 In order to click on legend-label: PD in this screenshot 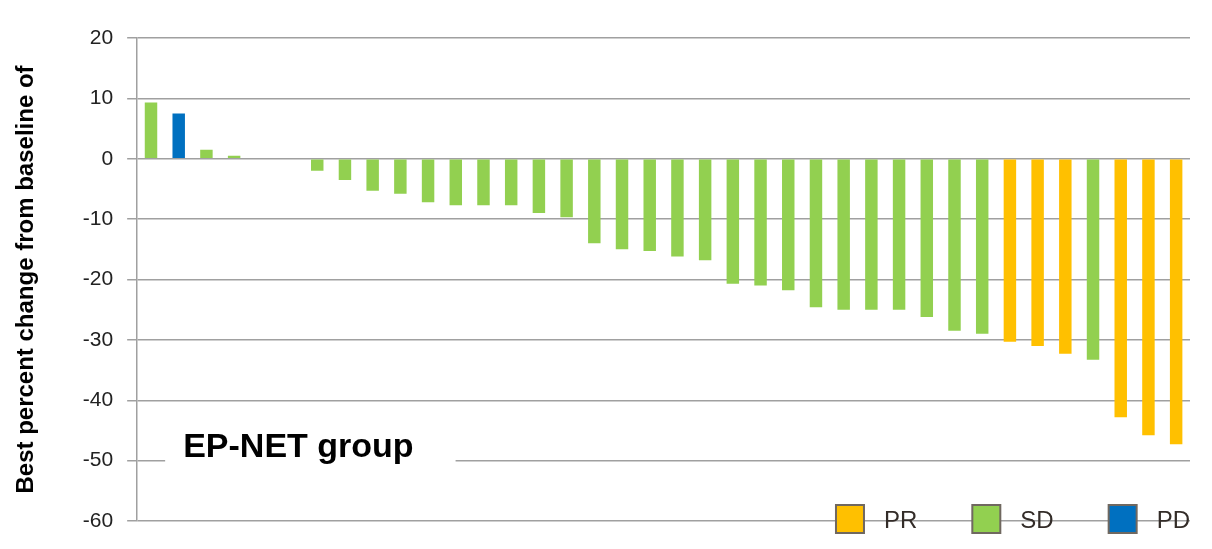, I will do `click(1173, 519)`.